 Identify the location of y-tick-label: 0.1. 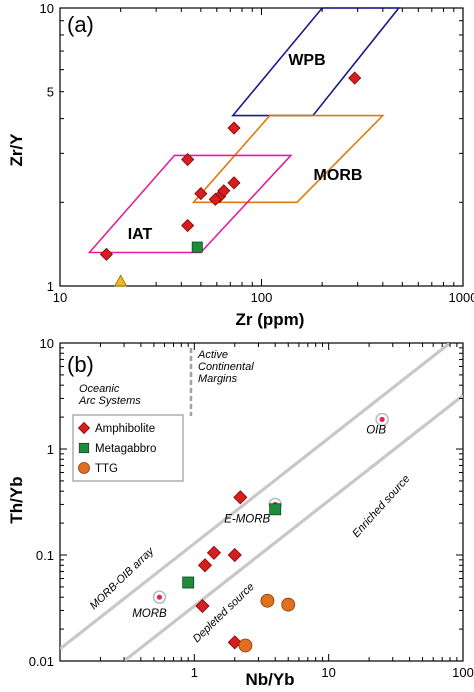
(45, 555).